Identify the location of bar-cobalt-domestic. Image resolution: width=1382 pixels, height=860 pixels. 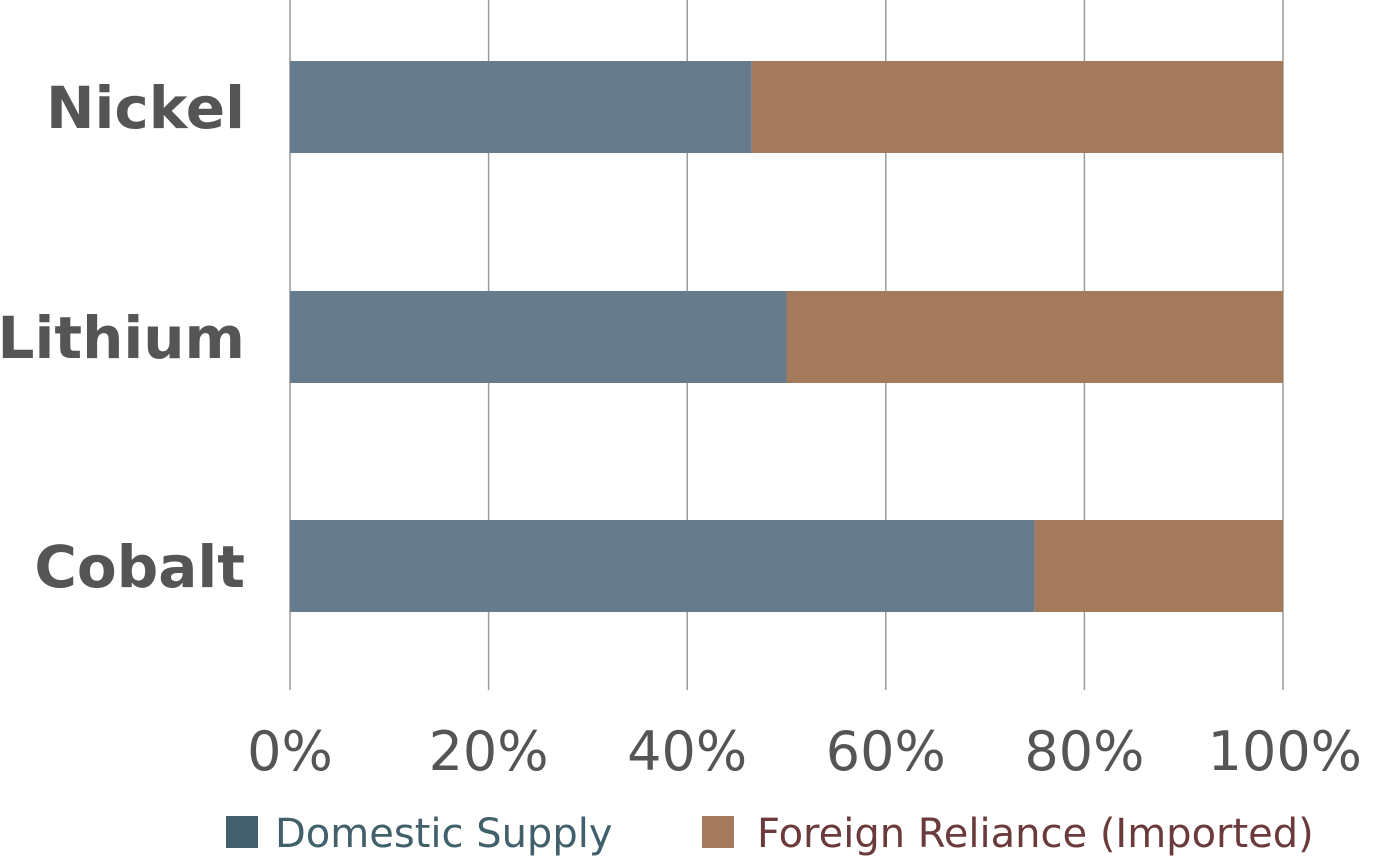
(662, 566).